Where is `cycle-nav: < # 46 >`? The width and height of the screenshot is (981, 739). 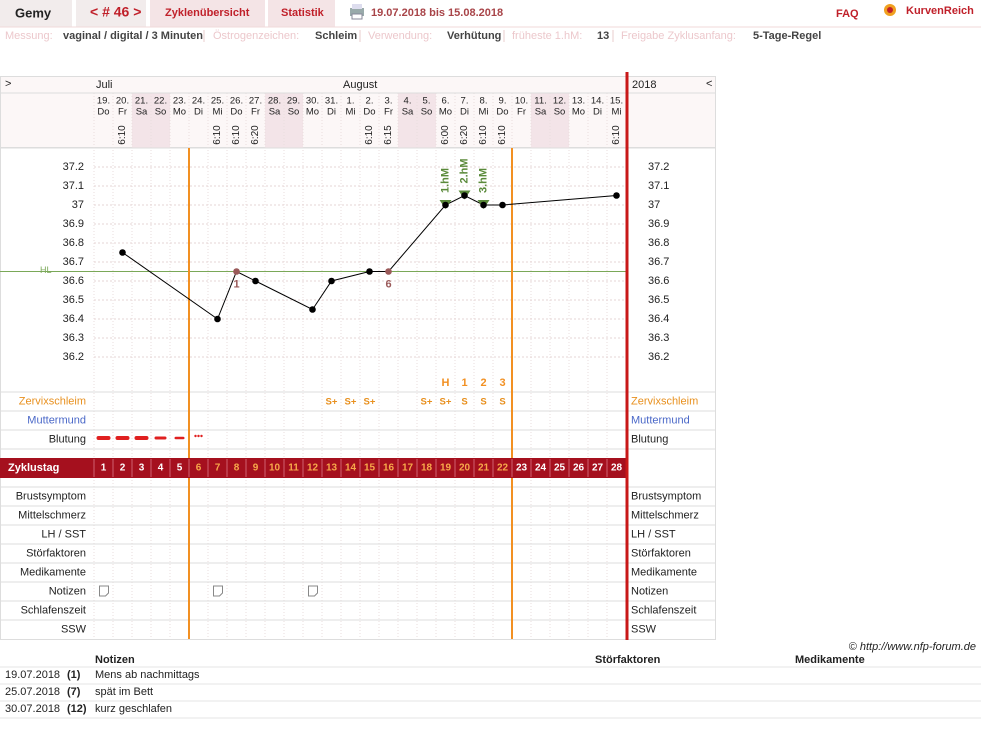
cycle-nav: < # 46 > is located at coordinates (115, 12).